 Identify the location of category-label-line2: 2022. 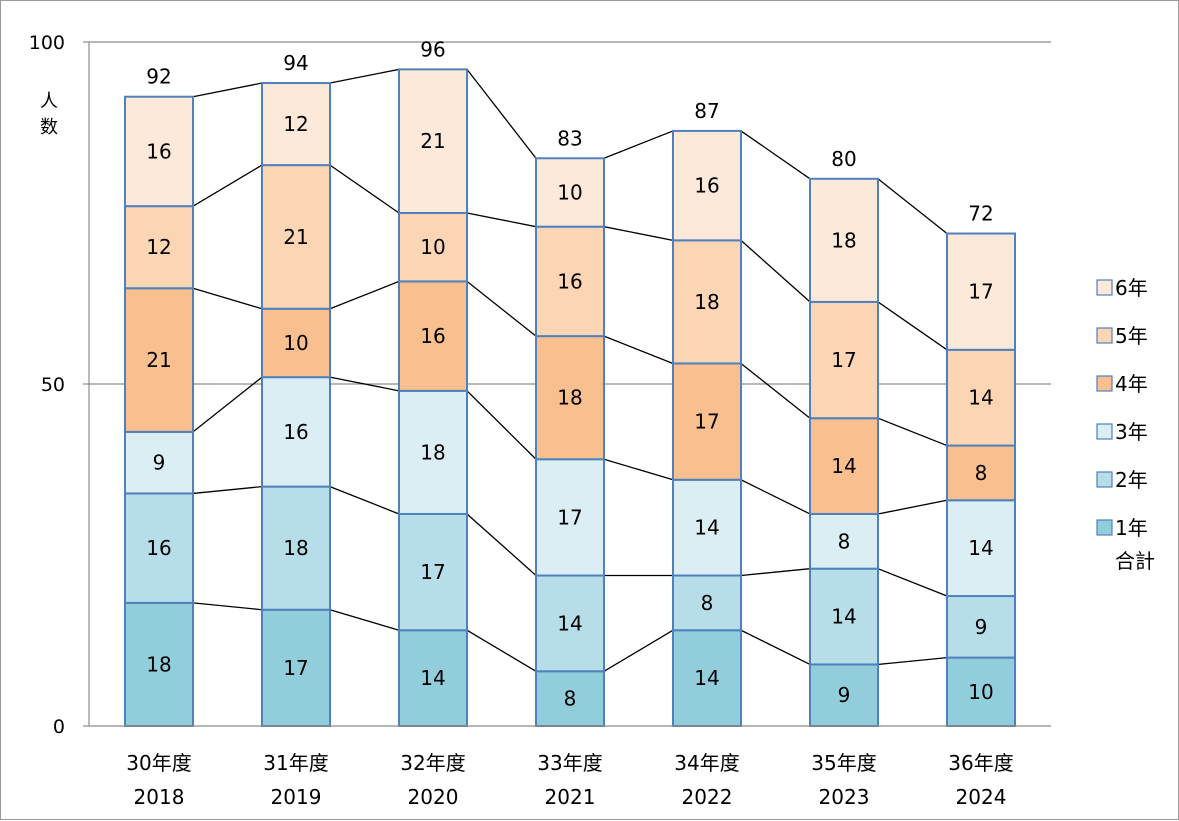
(707, 797).